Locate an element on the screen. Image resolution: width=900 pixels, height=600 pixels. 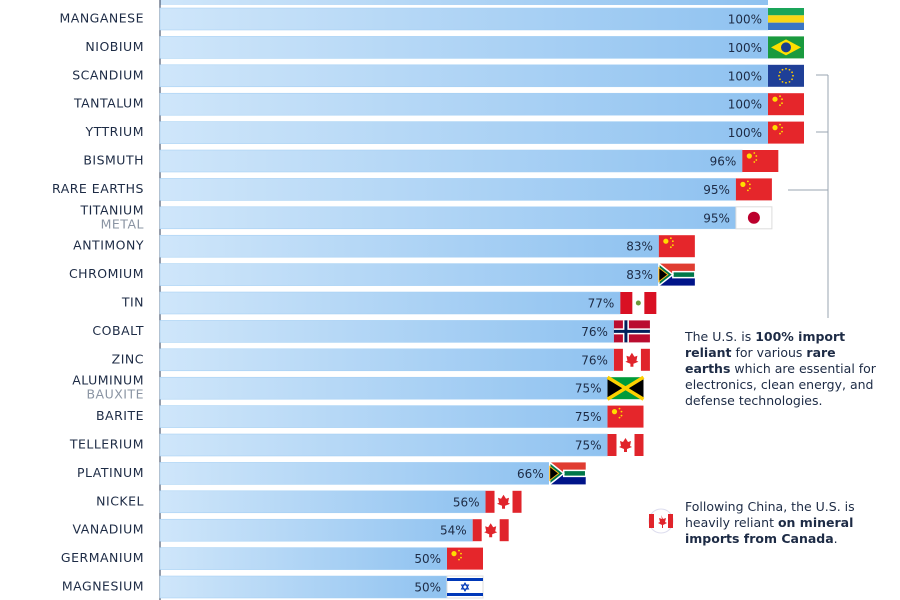
canada-icon is located at coordinates (661, 521).